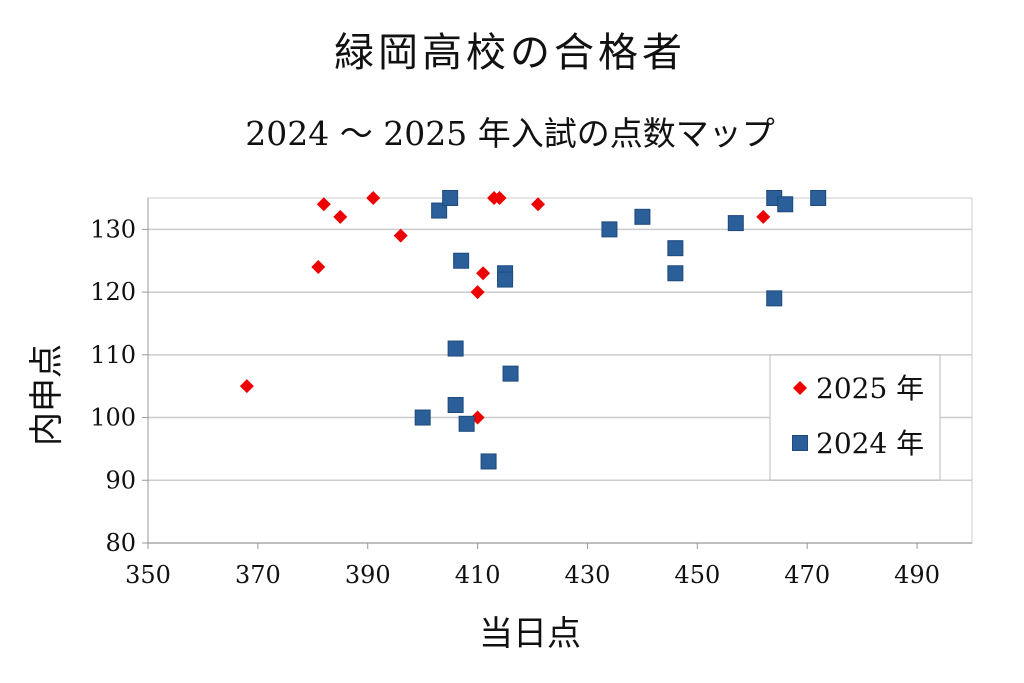 The image size is (1024, 683). What do you see at coordinates (47, 395) in the screenshot?
I see `y-axis-label: 内申点` at bounding box center [47, 395].